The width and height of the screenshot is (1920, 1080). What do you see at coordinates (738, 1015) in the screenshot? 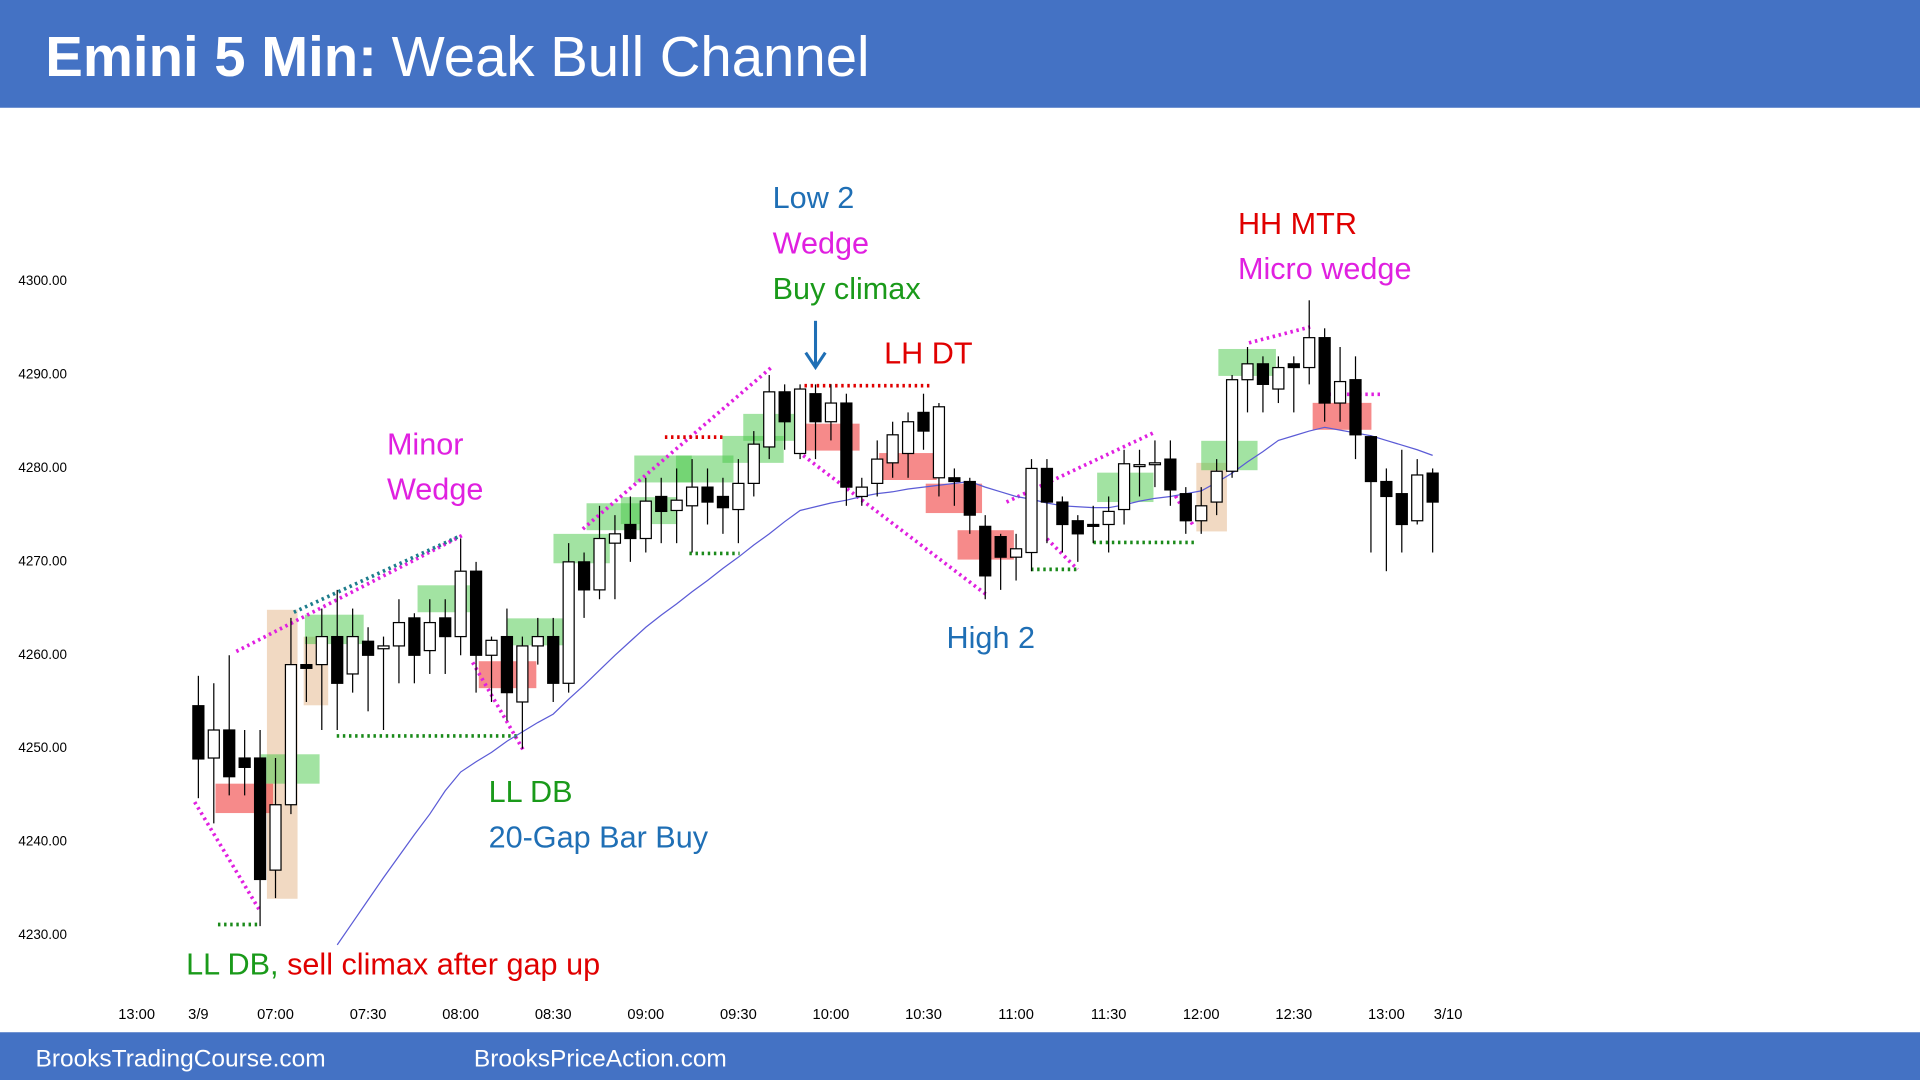
I see `x-tick-label: 09:30` at bounding box center [738, 1015].